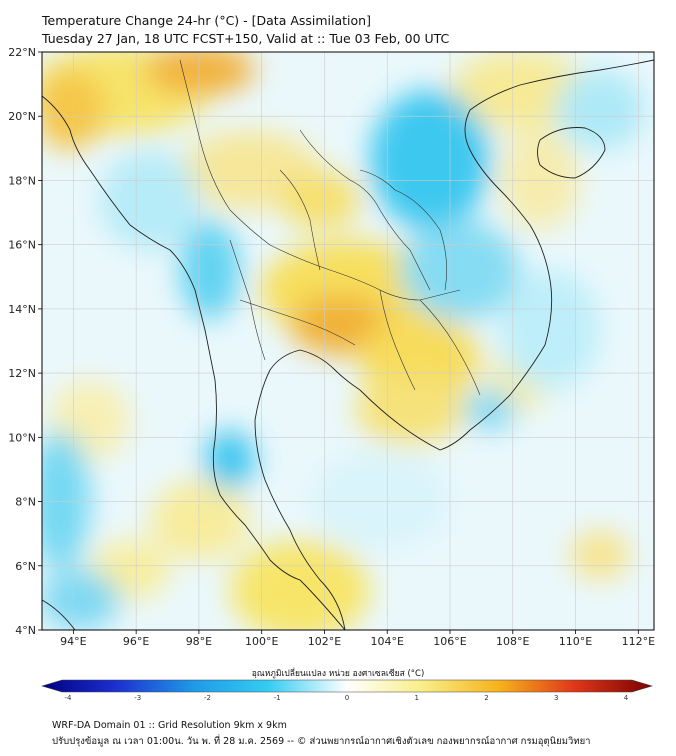  Describe the element at coordinates (22, 180) in the screenshot. I see `lat-tick-label: 18°N` at that location.